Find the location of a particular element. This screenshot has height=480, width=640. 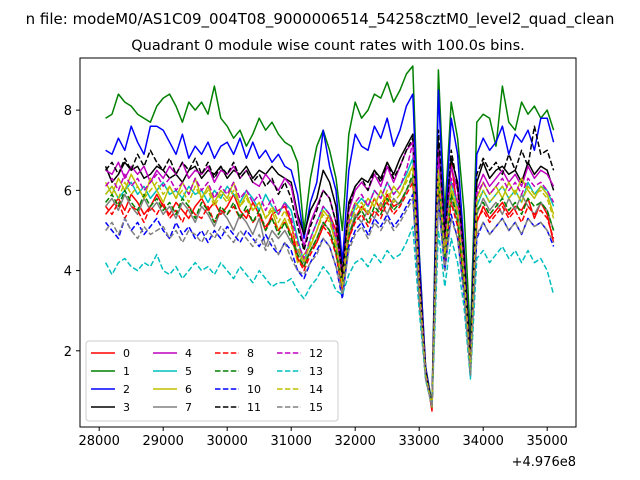

x-tick-label: 29000 is located at coordinates (163, 441).